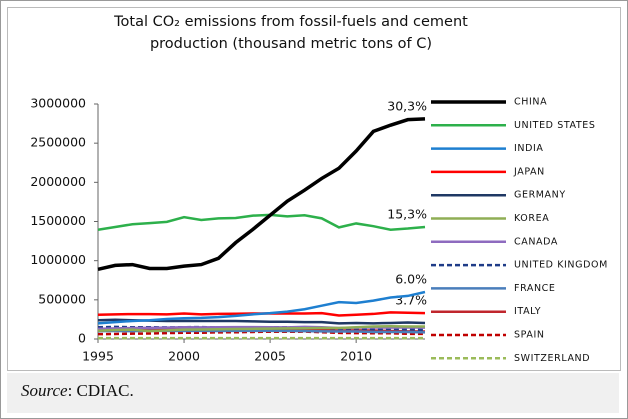  What do you see at coordinates (407, 213) in the screenshot?
I see `end-label: 15,3%` at bounding box center [407, 213].